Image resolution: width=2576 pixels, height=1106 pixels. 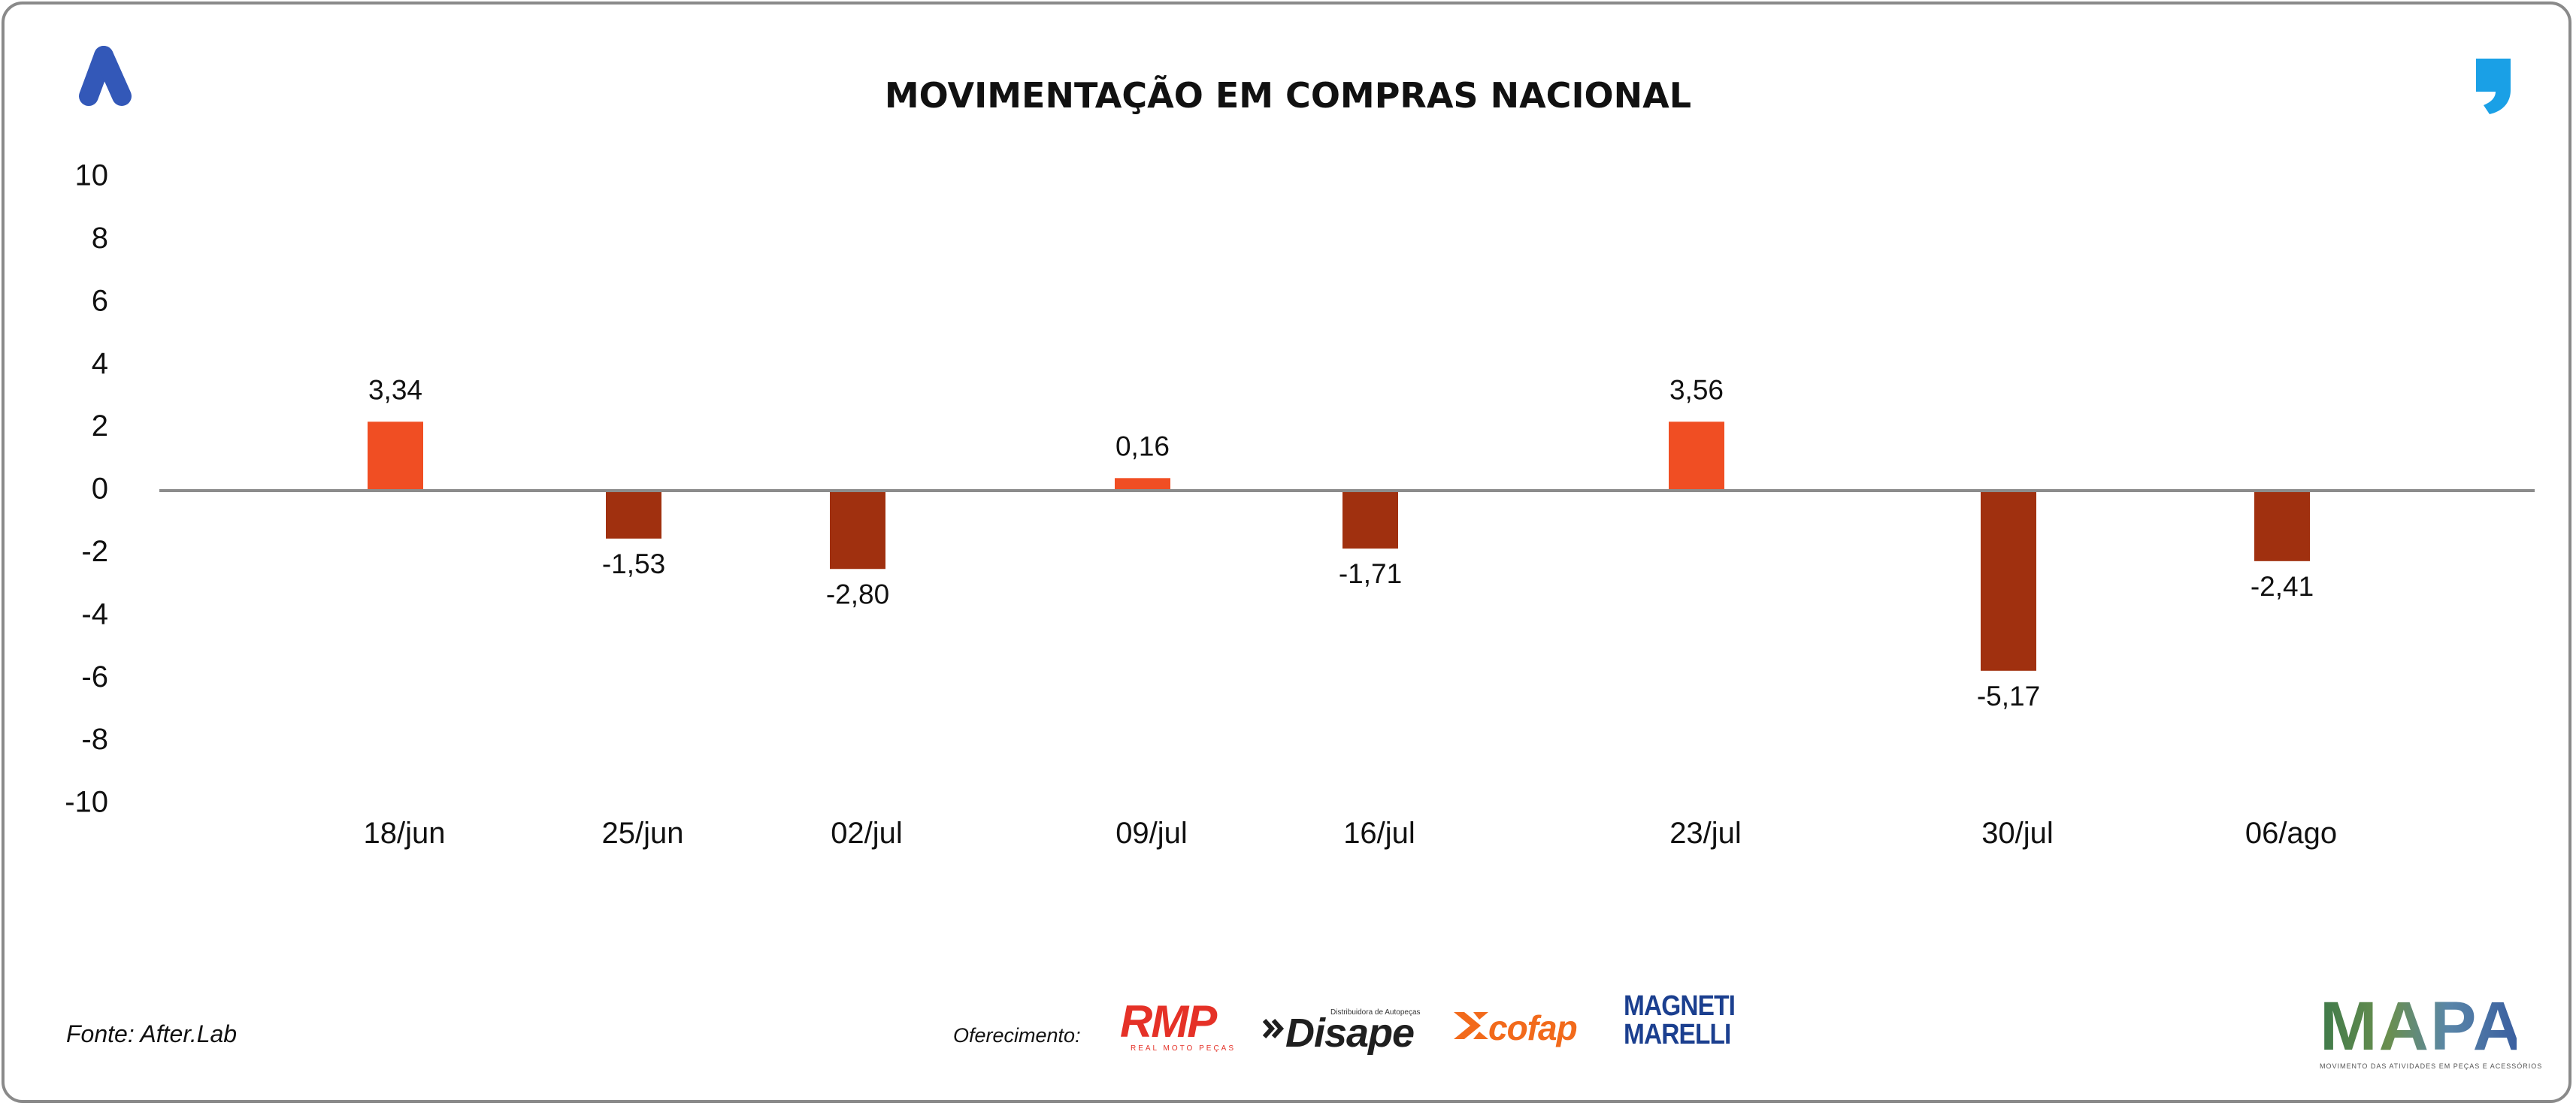 I want to click on rmp-logo-text: RMP, so click(x=1168, y=1021).